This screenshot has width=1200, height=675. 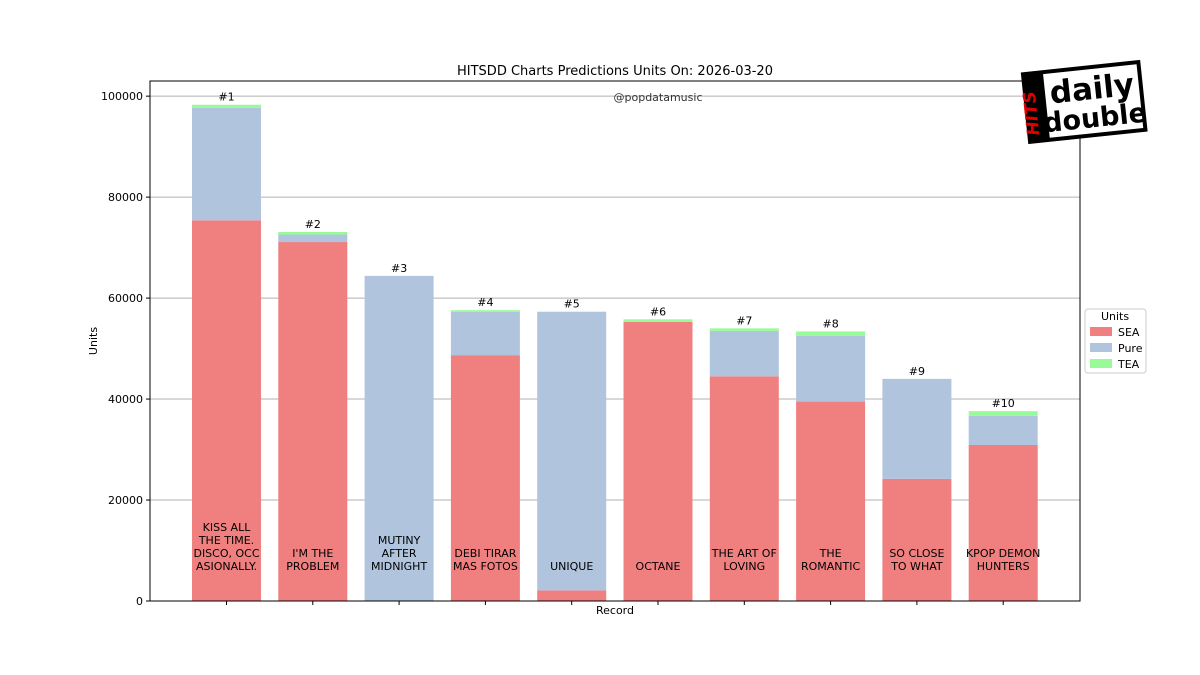 I want to click on category-label-line: KISS ALL, so click(x=227, y=527).